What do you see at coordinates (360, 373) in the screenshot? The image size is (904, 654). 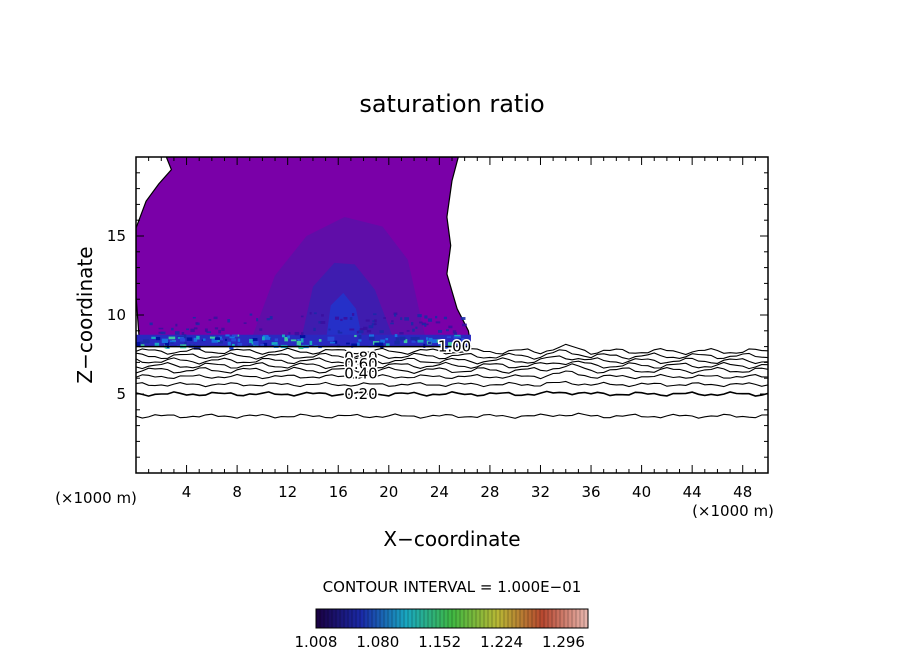 I see `contour-label: 0.40` at bounding box center [360, 373].